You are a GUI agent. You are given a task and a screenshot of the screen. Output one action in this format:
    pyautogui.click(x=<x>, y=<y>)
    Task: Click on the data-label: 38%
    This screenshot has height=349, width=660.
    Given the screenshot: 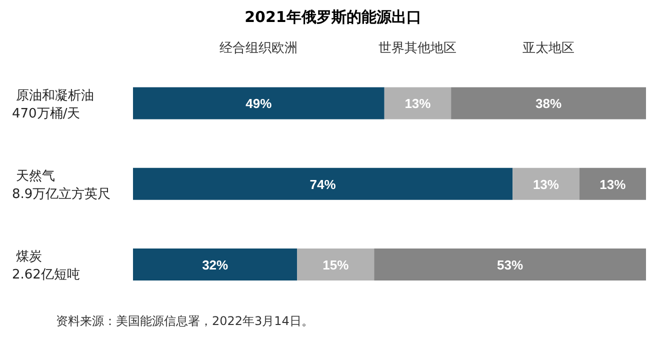 What is the action you would take?
    pyautogui.click(x=549, y=104)
    